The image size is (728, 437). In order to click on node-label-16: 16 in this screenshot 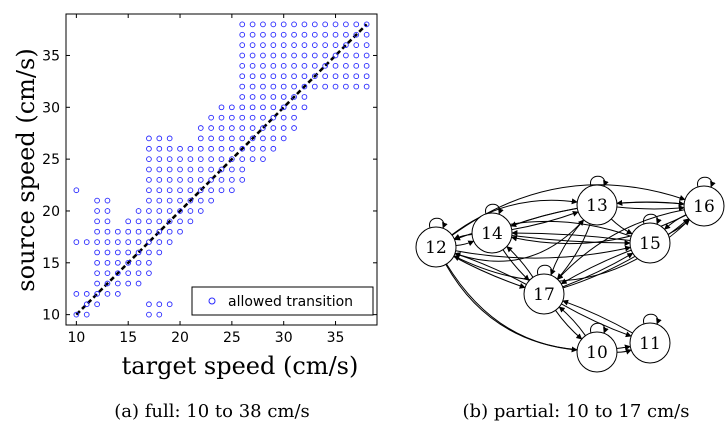, I will do `click(704, 207)`.